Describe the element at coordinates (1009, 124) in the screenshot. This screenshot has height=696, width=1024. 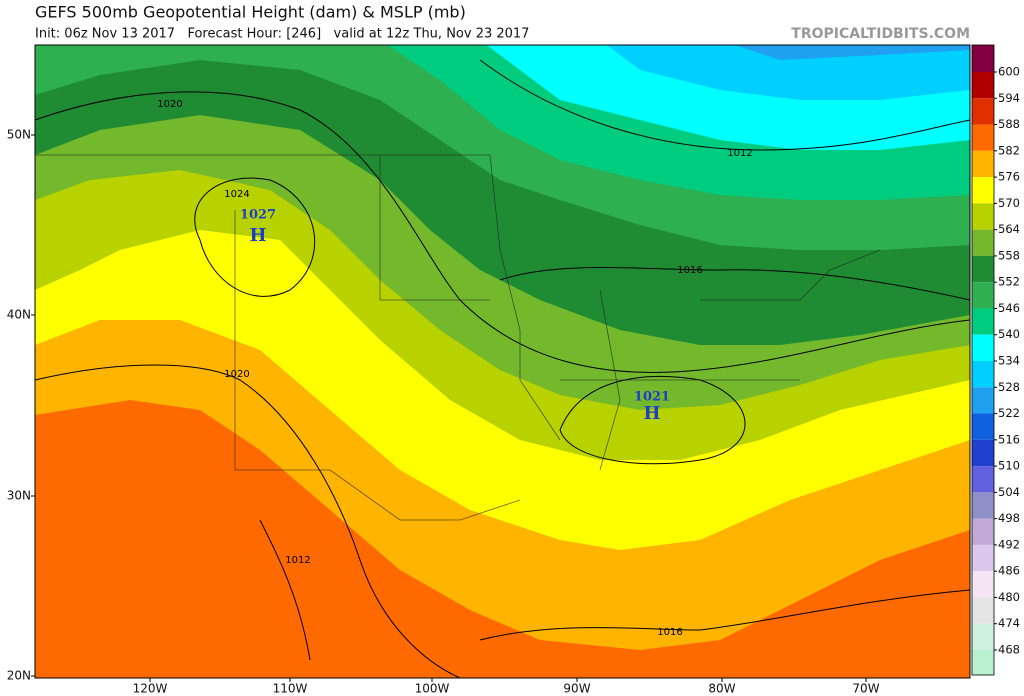
I see `colorbar-label: 588` at that location.